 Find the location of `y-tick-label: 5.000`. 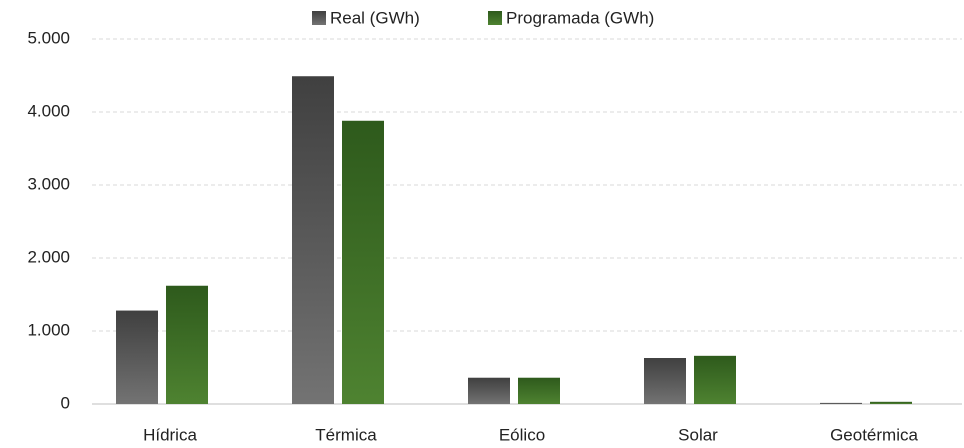

y-tick-label: 5.000 is located at coordinates (48, 37).